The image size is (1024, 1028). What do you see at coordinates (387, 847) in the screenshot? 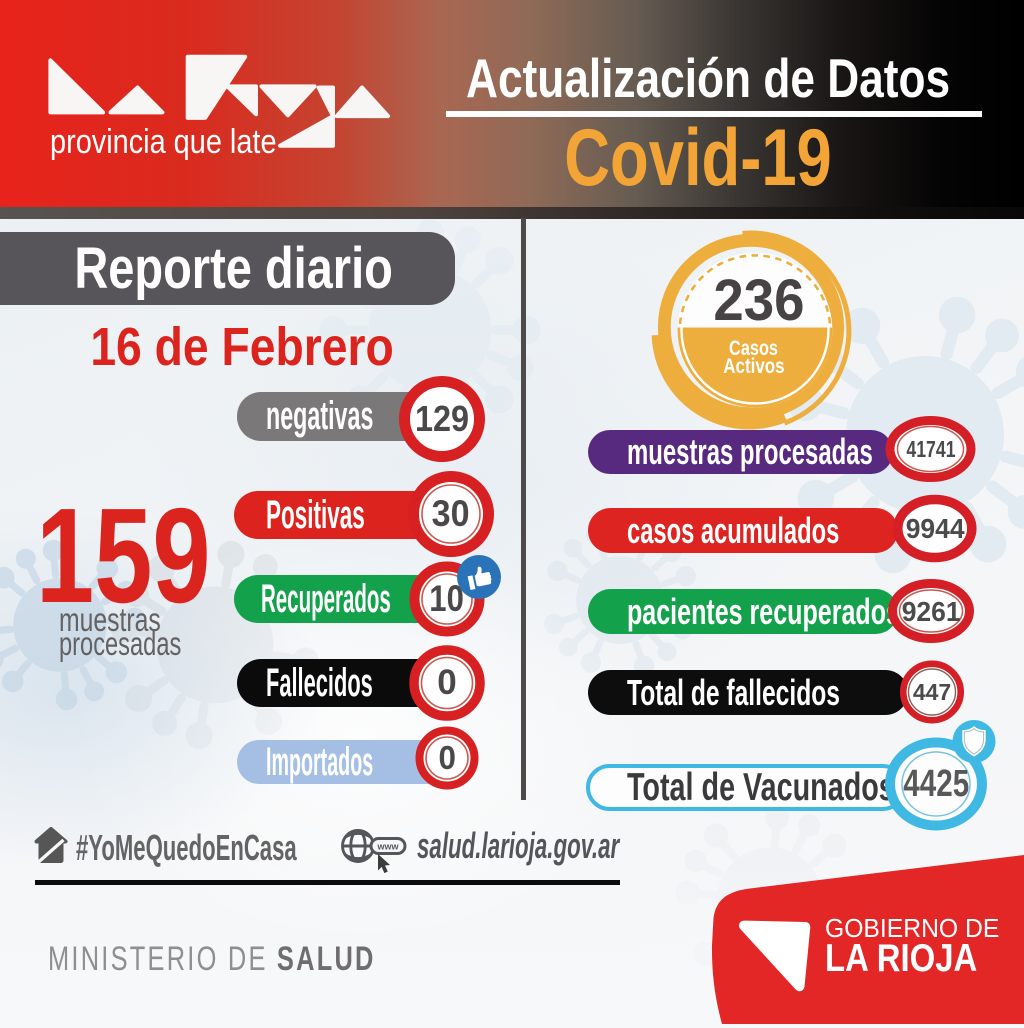
I see `svg-text: www` at bounding box center [387, 847].